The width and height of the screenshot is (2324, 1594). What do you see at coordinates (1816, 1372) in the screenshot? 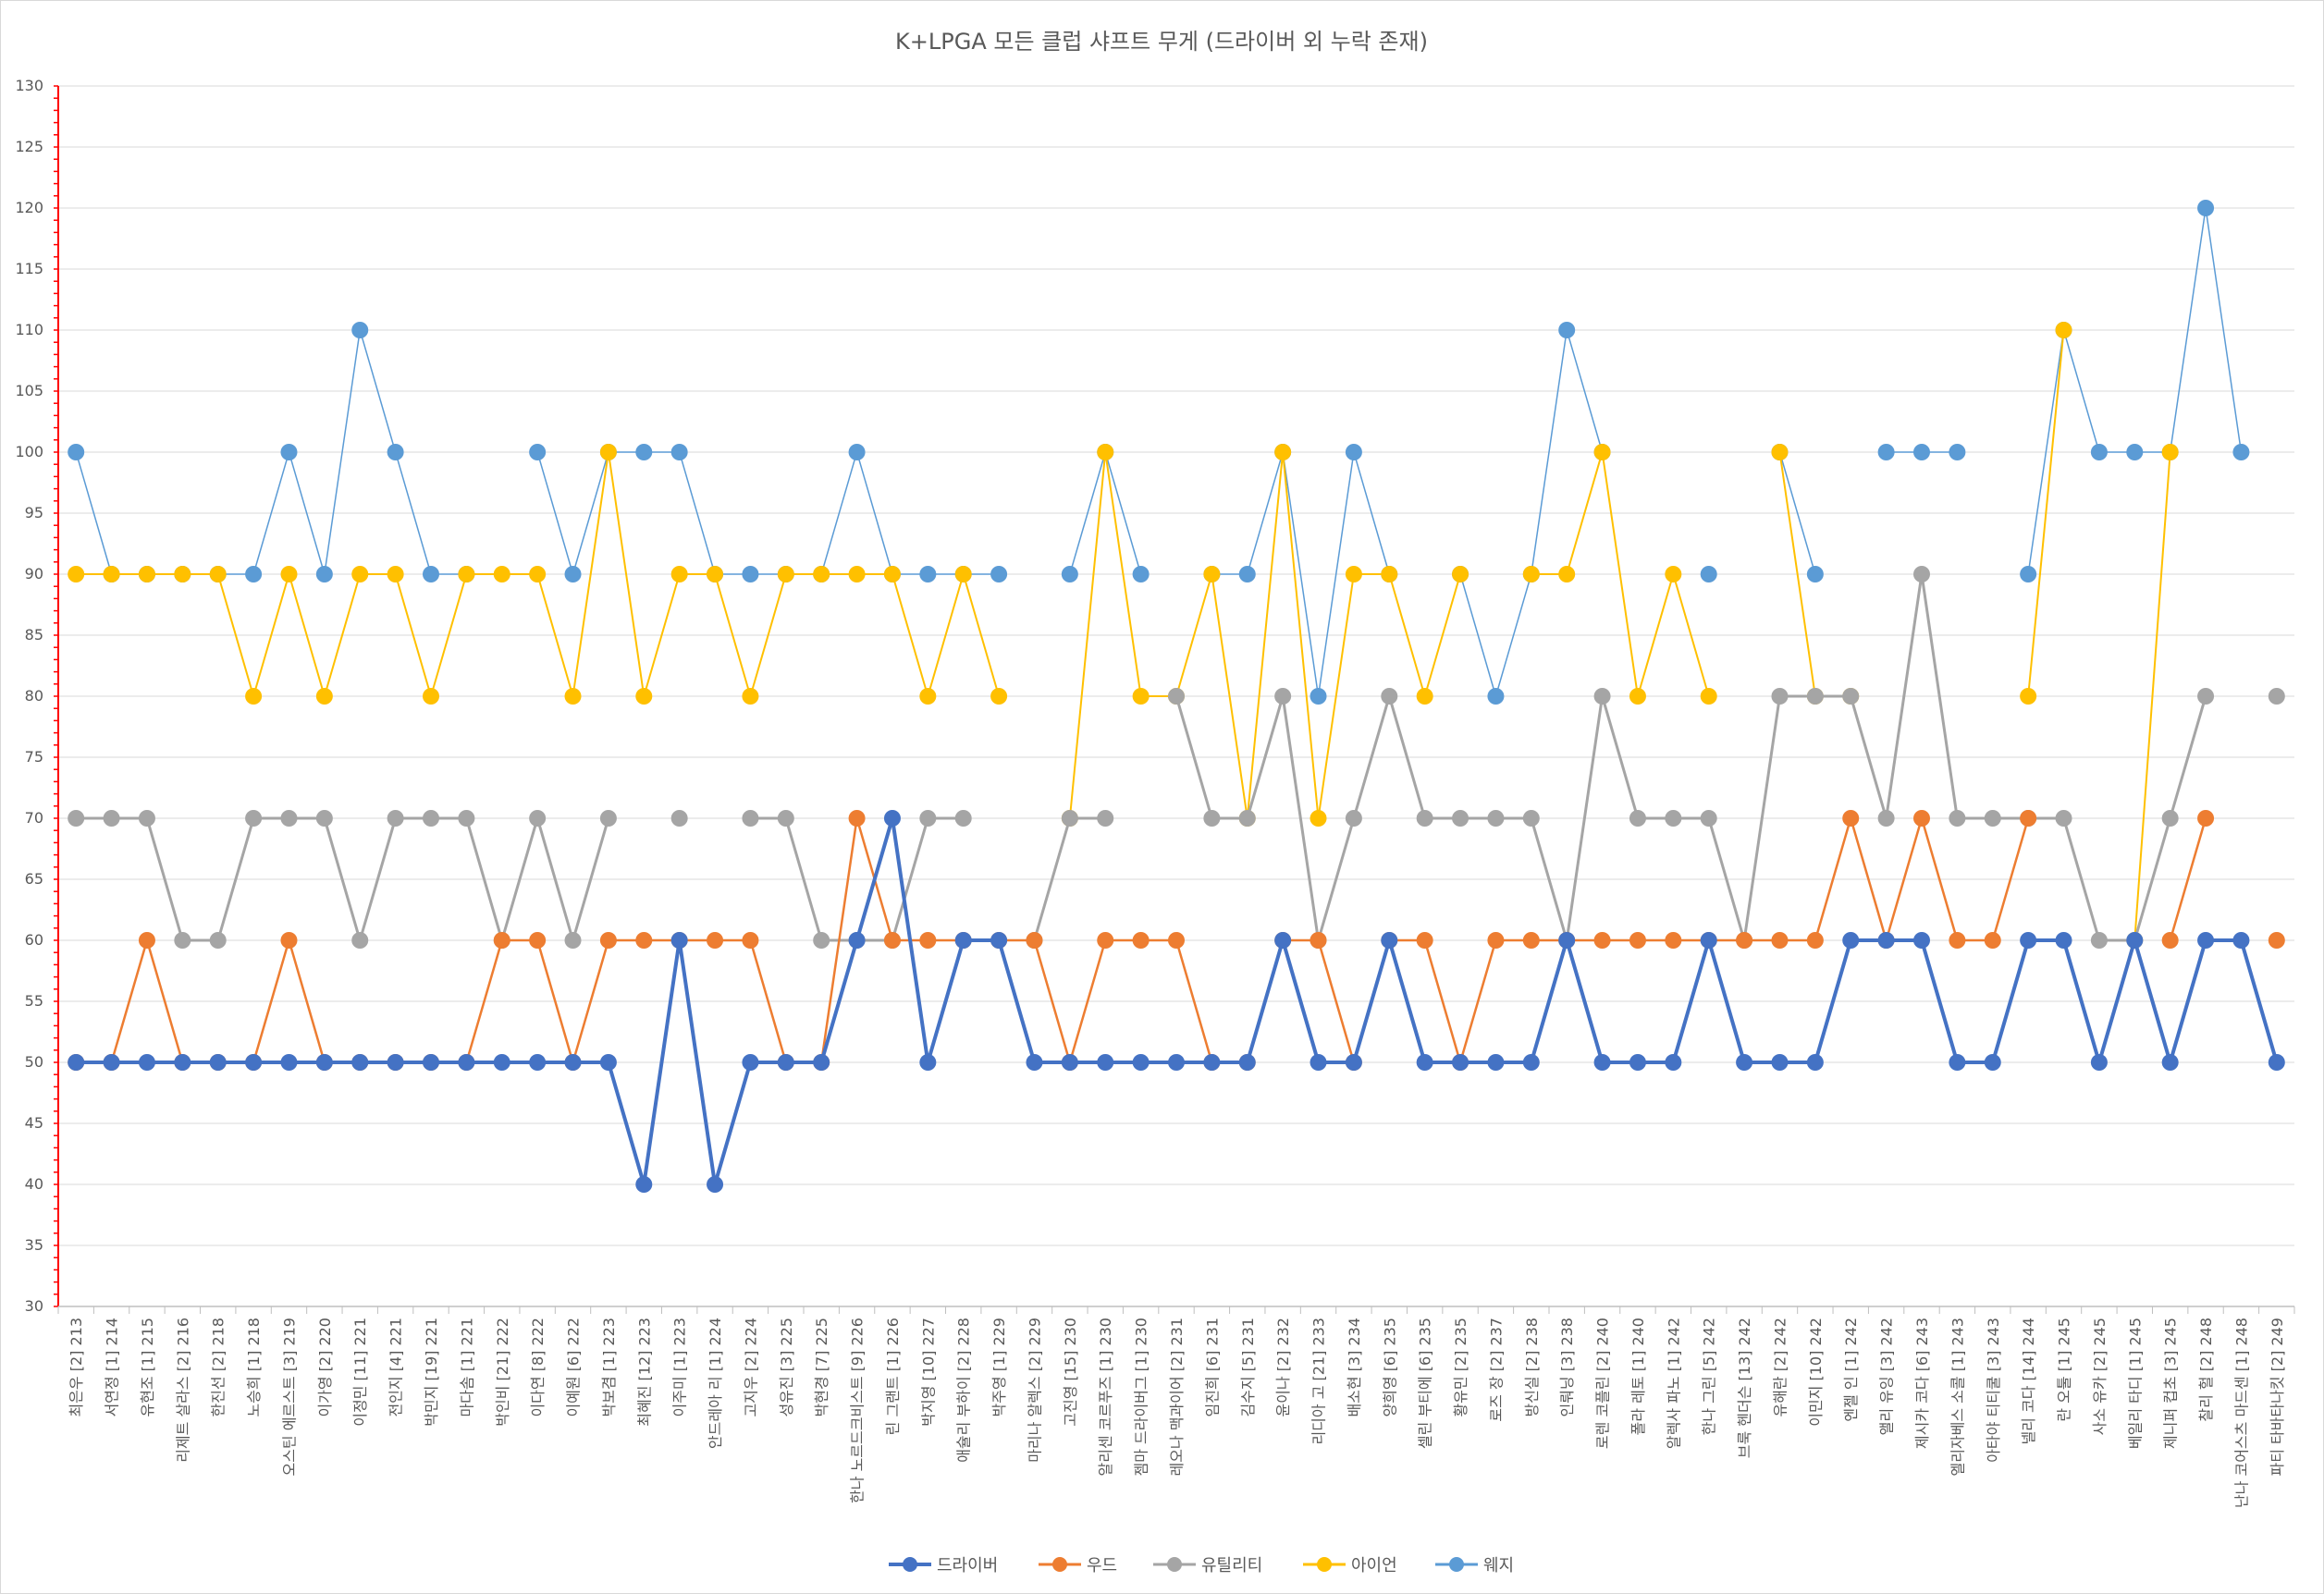
I see `x-tick-label: 이민지 [10] 242` at bounding box center [1816, 1372].